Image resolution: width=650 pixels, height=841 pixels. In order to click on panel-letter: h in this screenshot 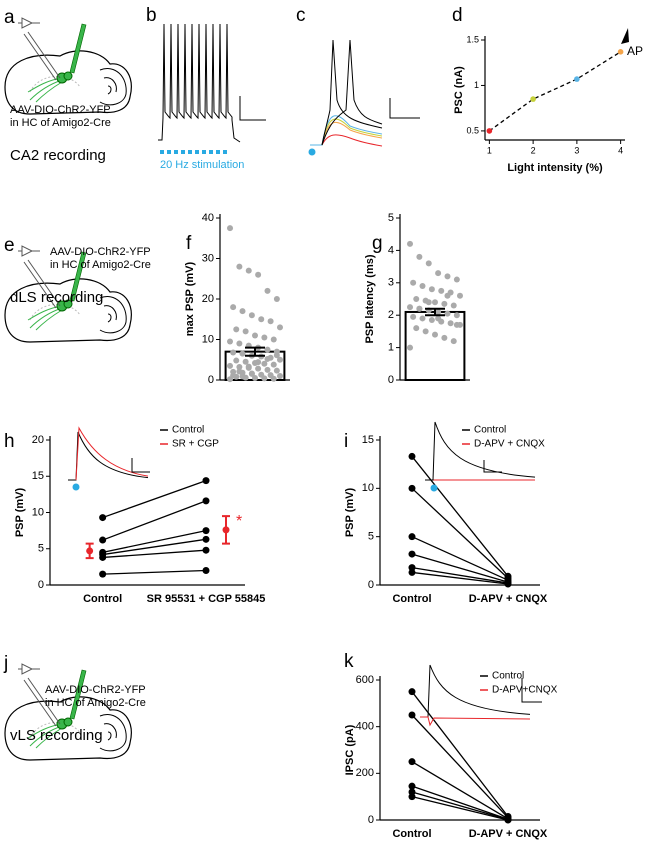, I will do `click(9, 441)`.